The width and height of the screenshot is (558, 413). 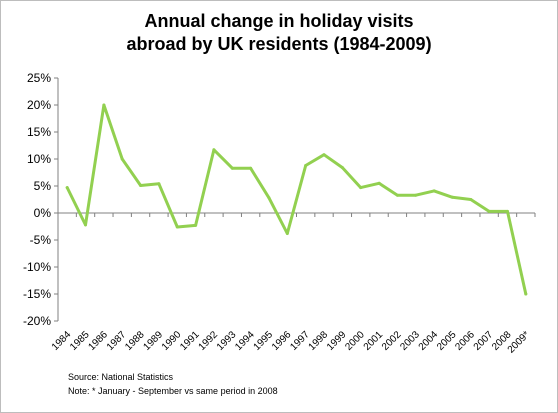 I want to click on x-tick-label: 1987, so click(x=117, y=341).